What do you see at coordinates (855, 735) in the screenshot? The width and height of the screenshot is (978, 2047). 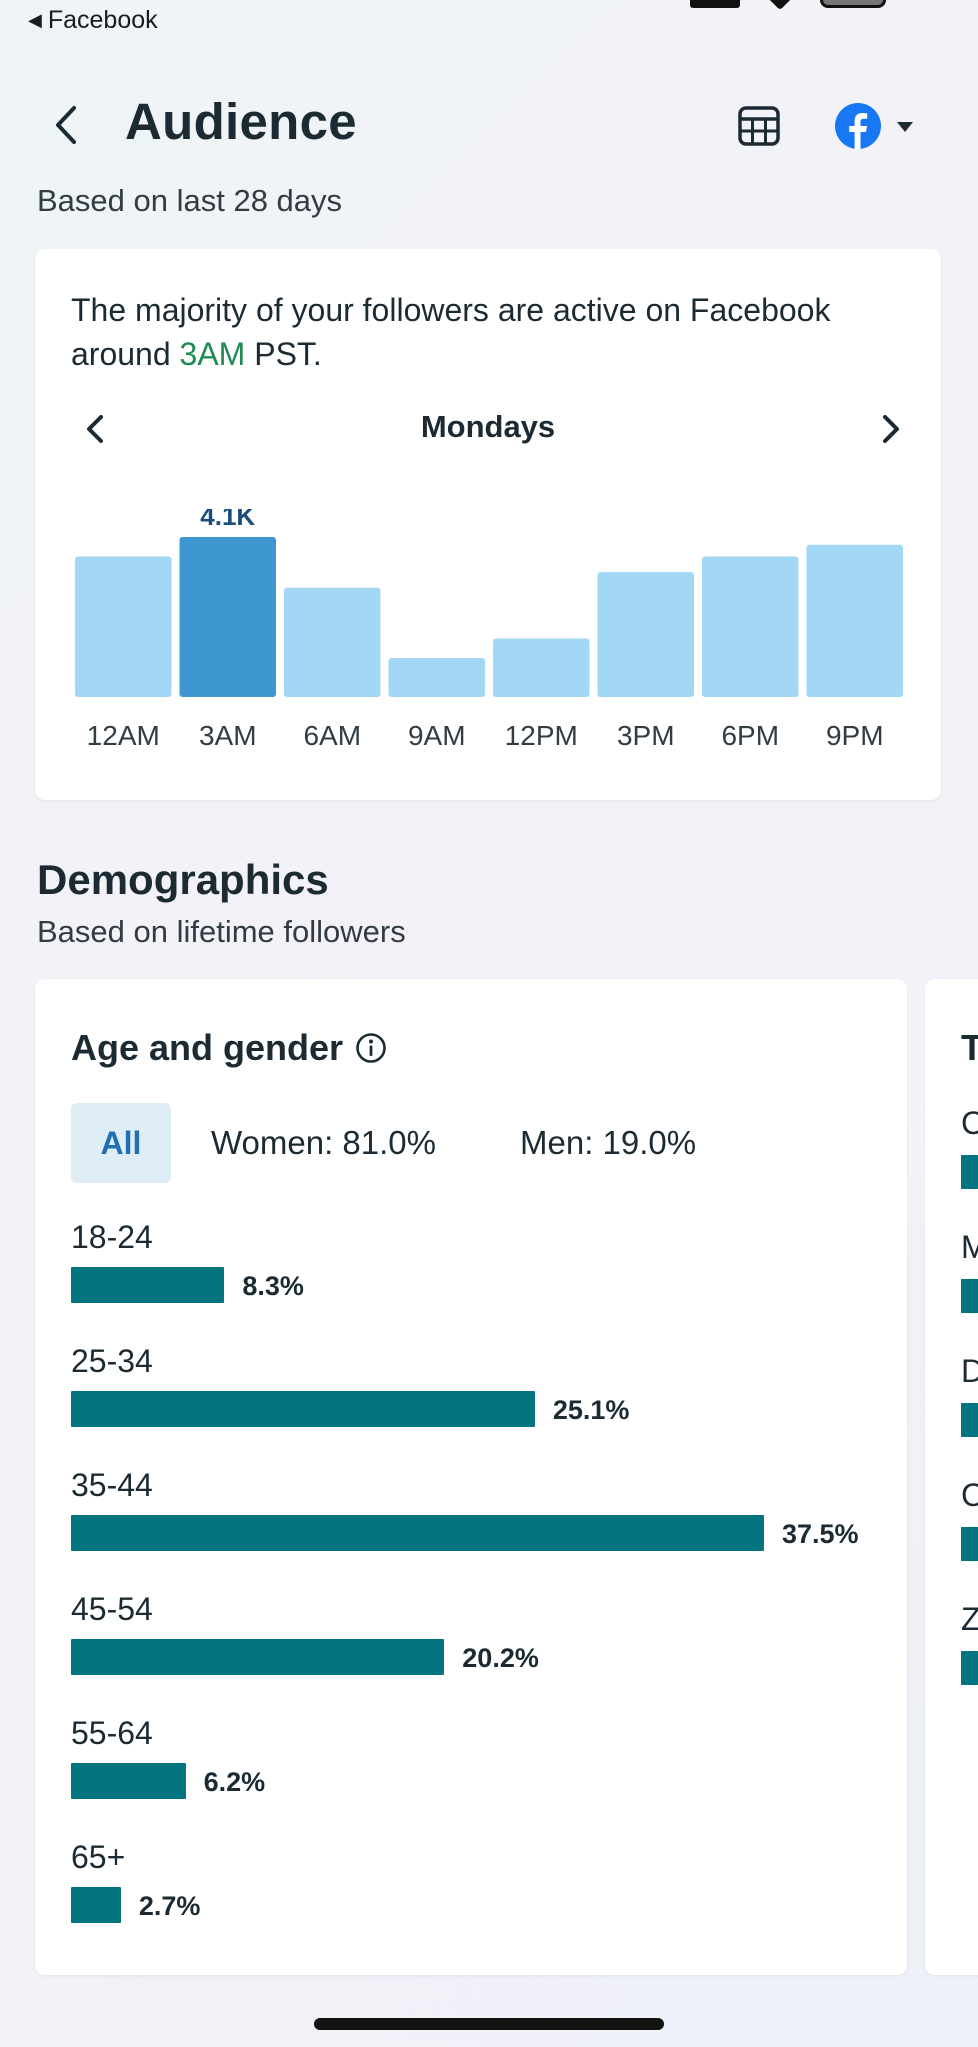 I see `activity-tick-label: 9PM` at bounding box center [855, 735].